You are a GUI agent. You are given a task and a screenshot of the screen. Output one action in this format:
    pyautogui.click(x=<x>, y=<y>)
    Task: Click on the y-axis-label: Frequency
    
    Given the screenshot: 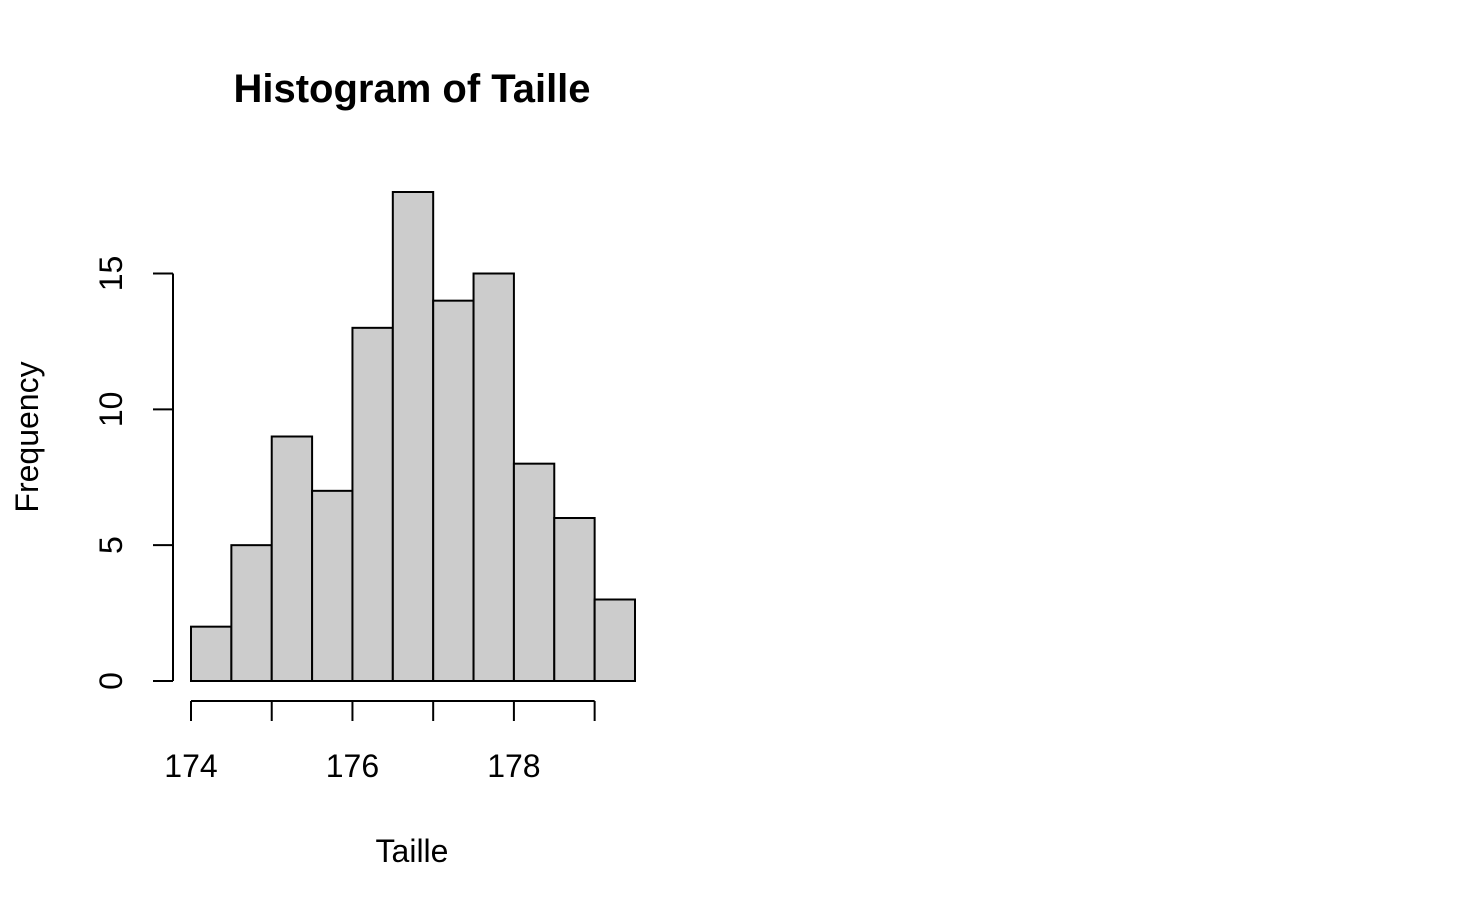 What is the action you would take?
    pyautogui.click(x=27, y=436)
    